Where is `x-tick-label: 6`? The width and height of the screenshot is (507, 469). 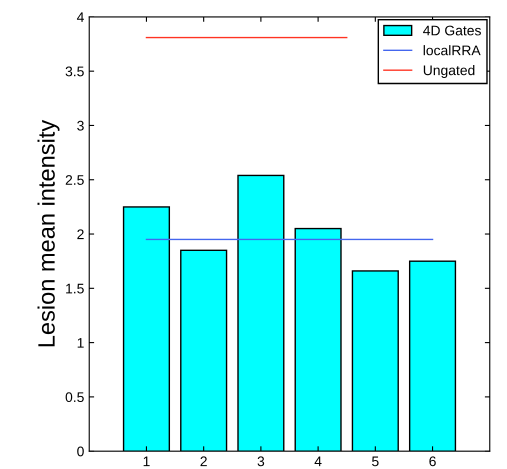
x-tick-label: 6 is located at coordinates (432, 461).